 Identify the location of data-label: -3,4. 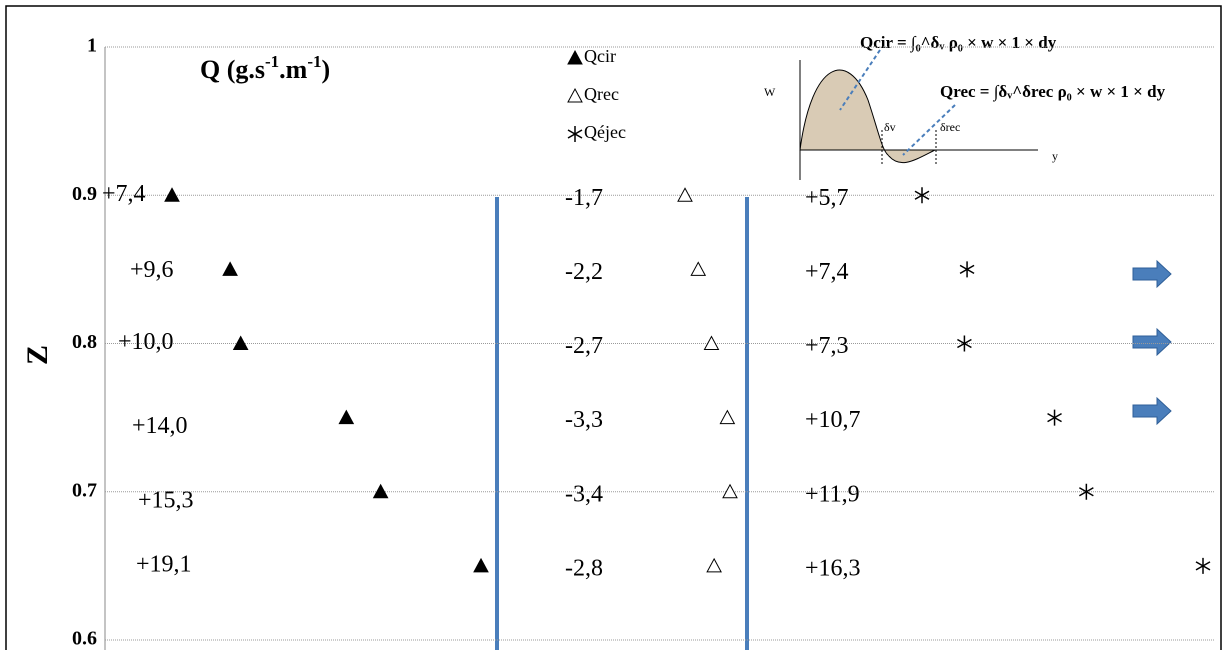
(584, 494).